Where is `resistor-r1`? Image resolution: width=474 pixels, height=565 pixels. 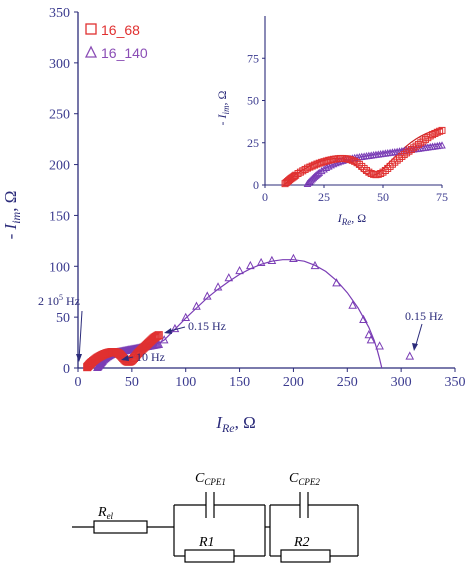 resistor-r1 is located at coordinates (209, 556).